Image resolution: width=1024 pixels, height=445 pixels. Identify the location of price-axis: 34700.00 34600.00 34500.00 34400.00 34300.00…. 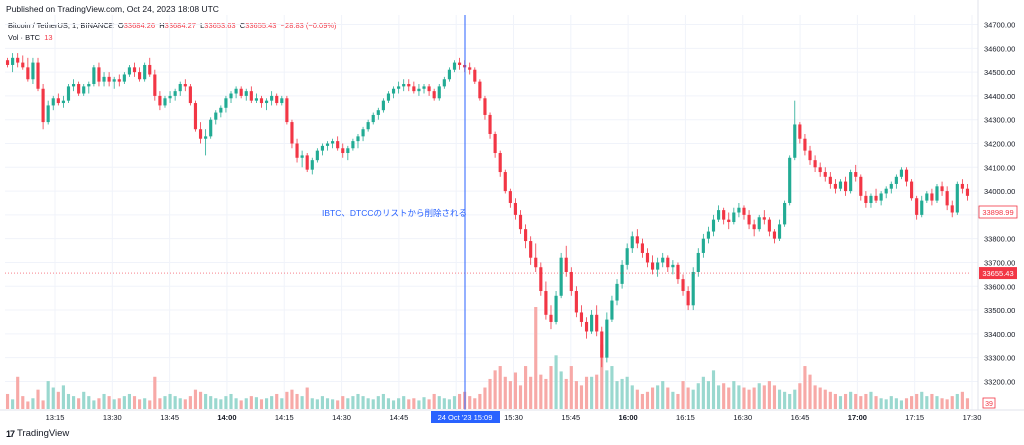
(999, 204).